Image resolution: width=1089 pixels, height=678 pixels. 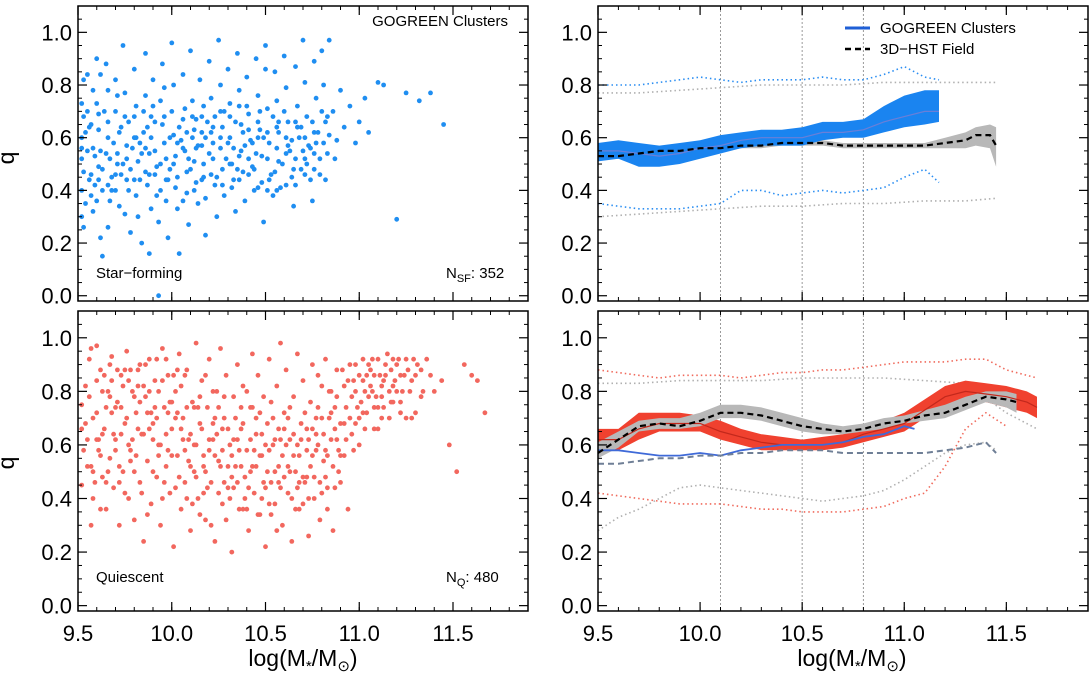 What do you see at coordinates (475, 273) in the screenshot?
I see `tl-count-colon: :` at bounding box center [475, 273].